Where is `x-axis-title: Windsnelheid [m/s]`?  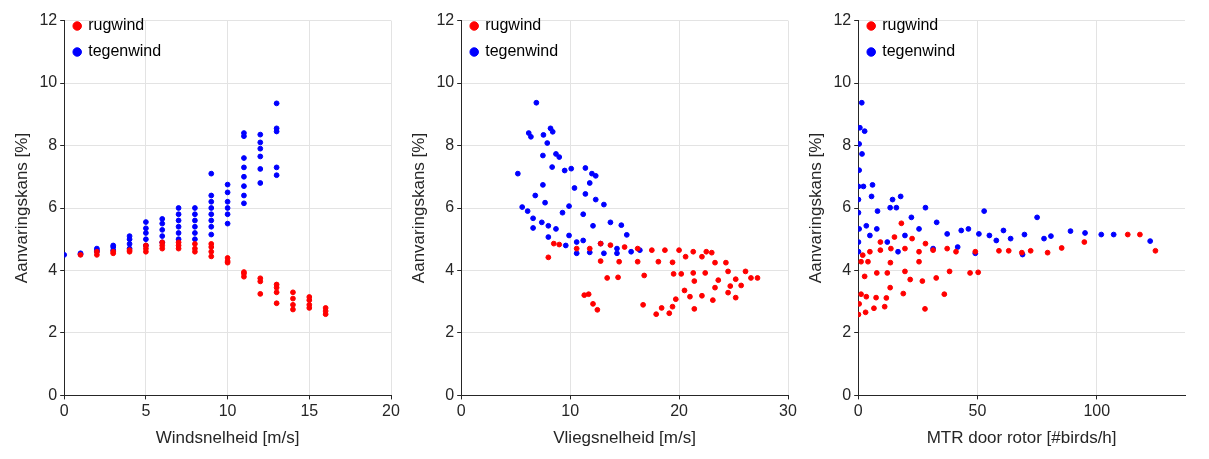
x-axis-title: Windsnelheid [m/s] is located at coordinates (227, 438).